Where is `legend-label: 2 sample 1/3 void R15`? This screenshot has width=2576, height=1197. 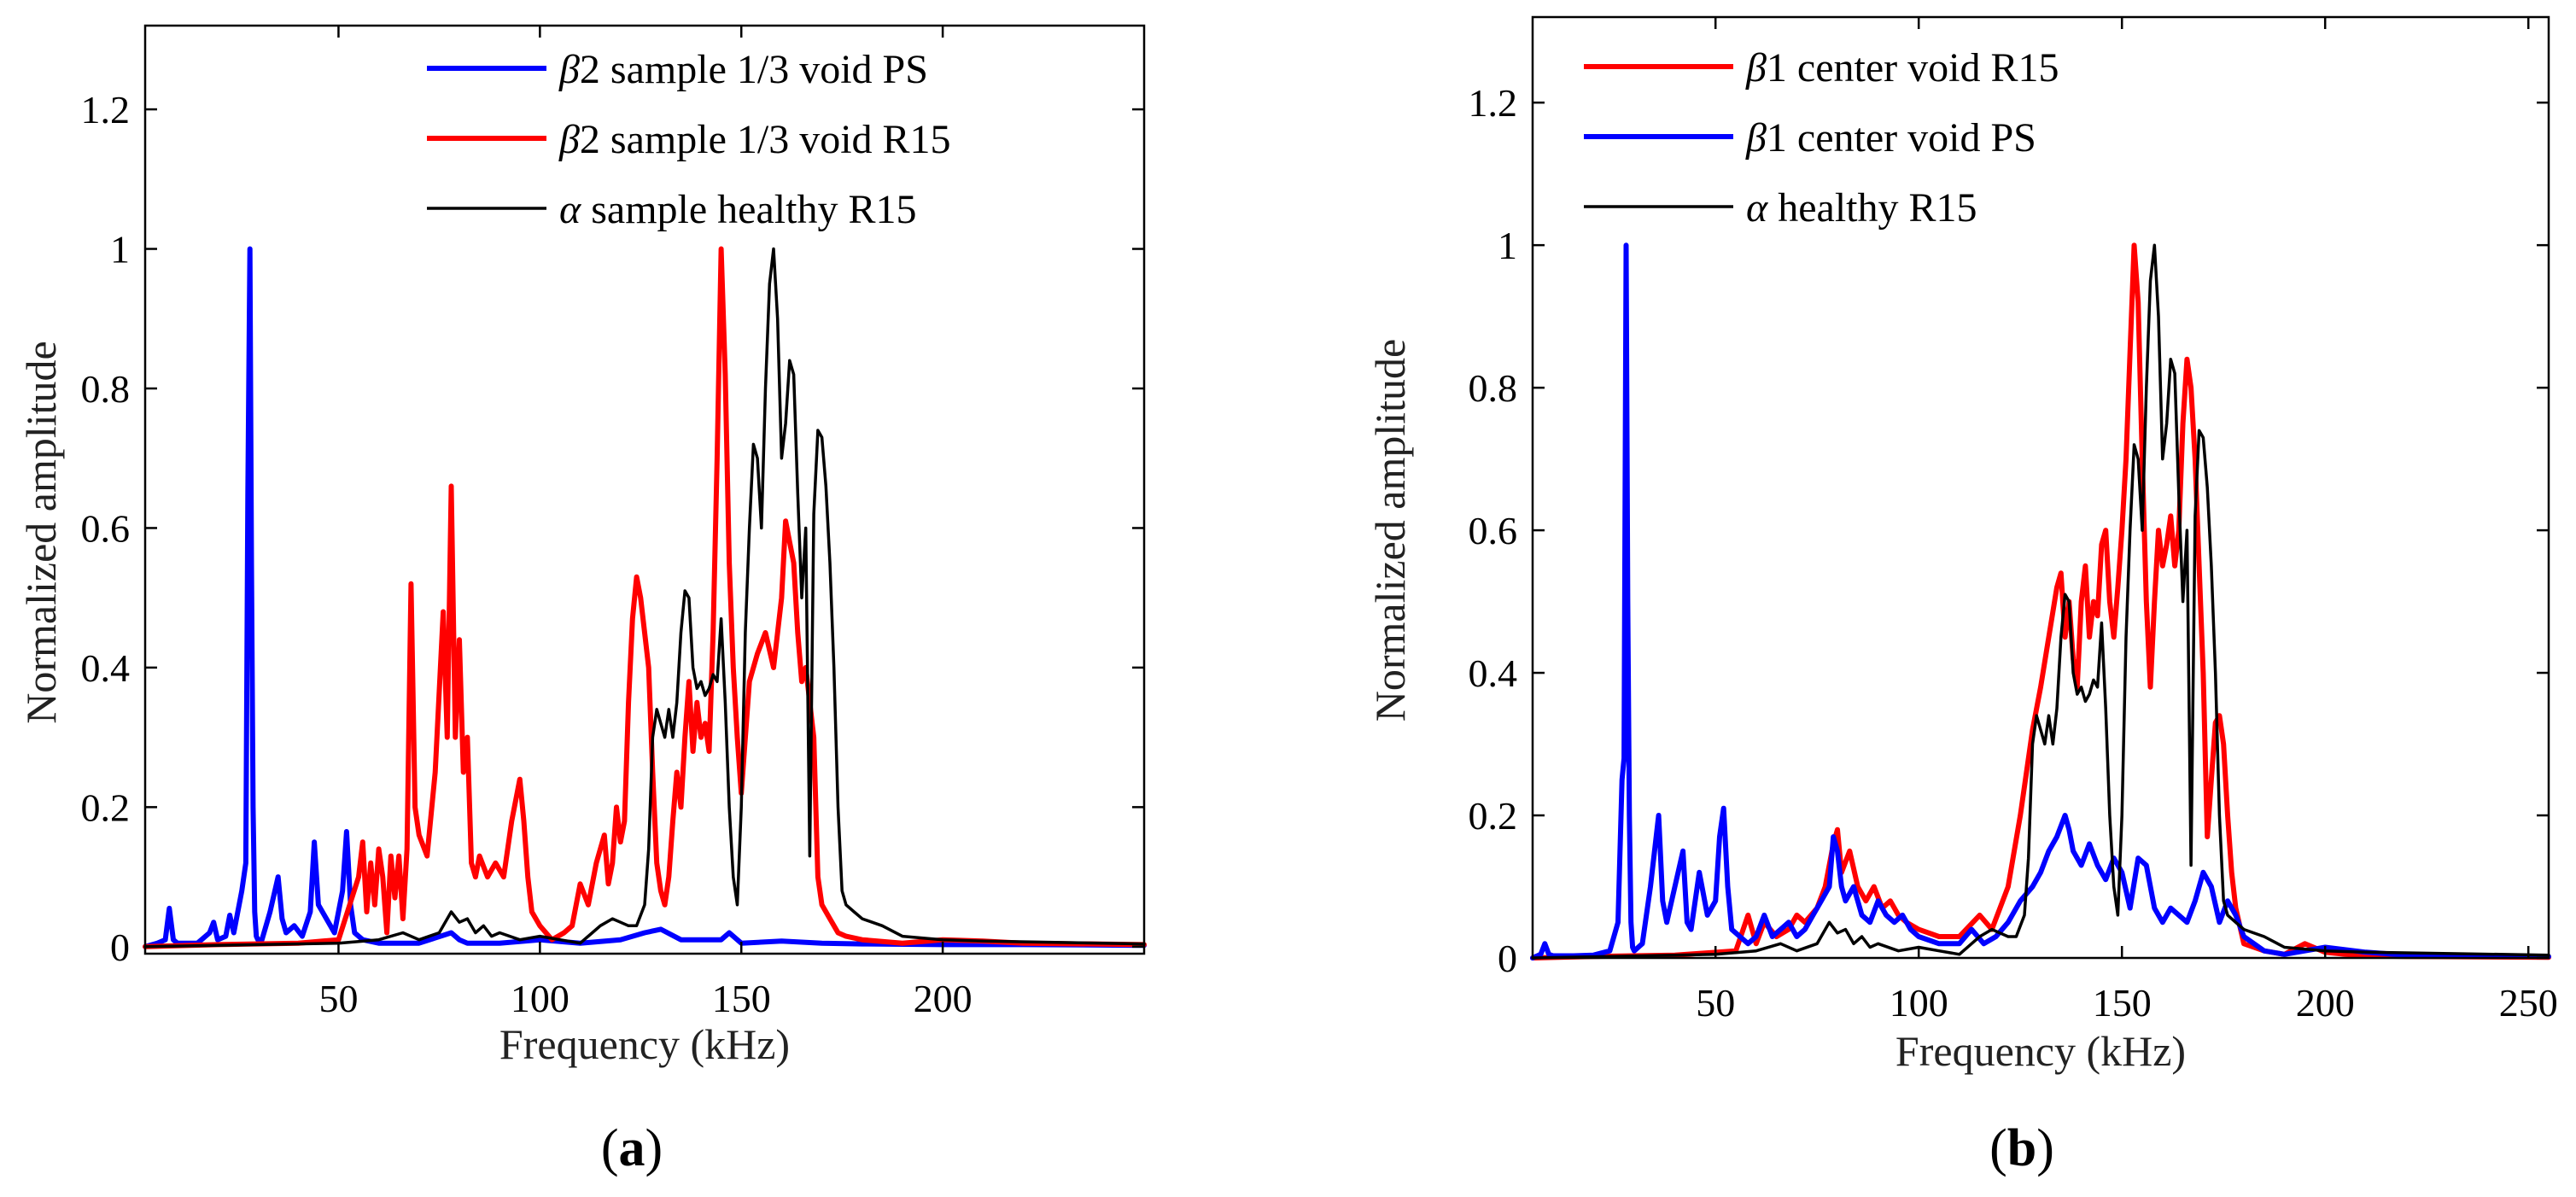 legend-label: 2 sample 1/3 void R15 is located at coordinates (765, 139).